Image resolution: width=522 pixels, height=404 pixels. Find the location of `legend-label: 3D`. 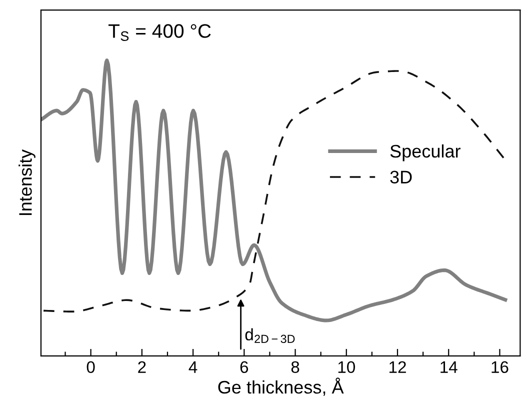

legend-label: 3D is located at coordinates (401, 177).